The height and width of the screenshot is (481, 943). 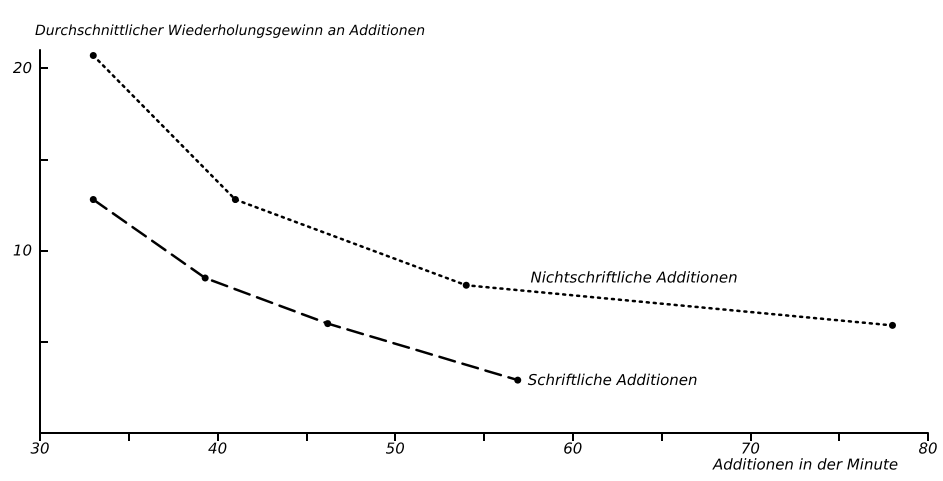 What do you see at coordinates (805, 465) in the screenshot?
I see `x-axis-title: Additionen in der Minute` at bounding box center [805, 465].